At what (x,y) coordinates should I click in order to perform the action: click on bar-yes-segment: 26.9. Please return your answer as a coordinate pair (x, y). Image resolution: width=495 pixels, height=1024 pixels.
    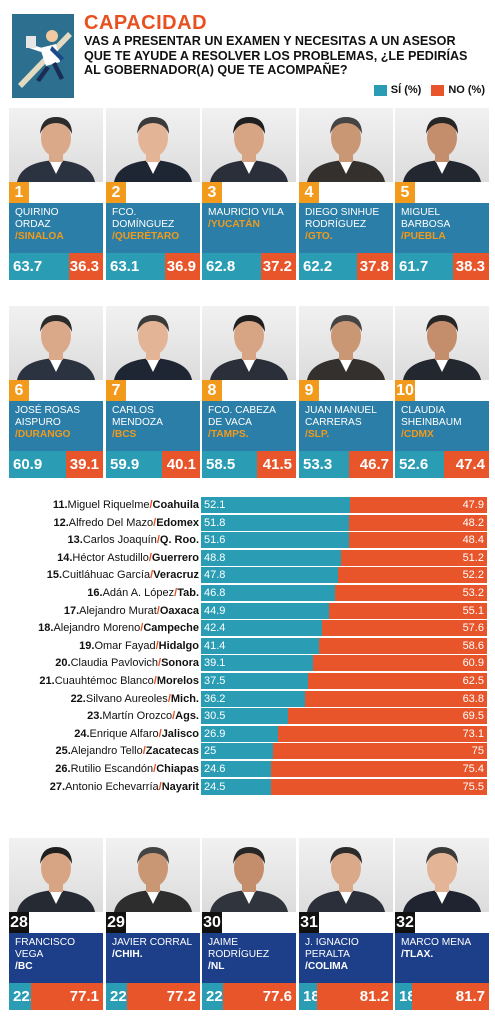
    Looking at the image, I should click on (239, 733).